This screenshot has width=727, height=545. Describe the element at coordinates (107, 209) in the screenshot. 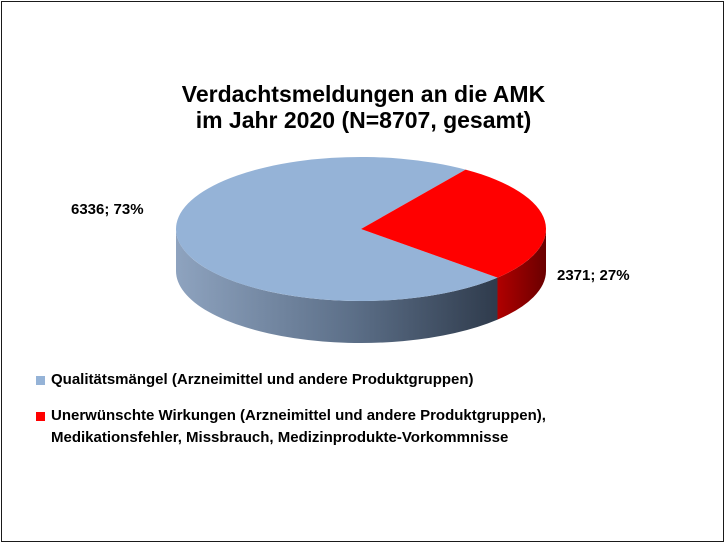

I see `slice-data-label-quality: 6336; 73%` at that location.